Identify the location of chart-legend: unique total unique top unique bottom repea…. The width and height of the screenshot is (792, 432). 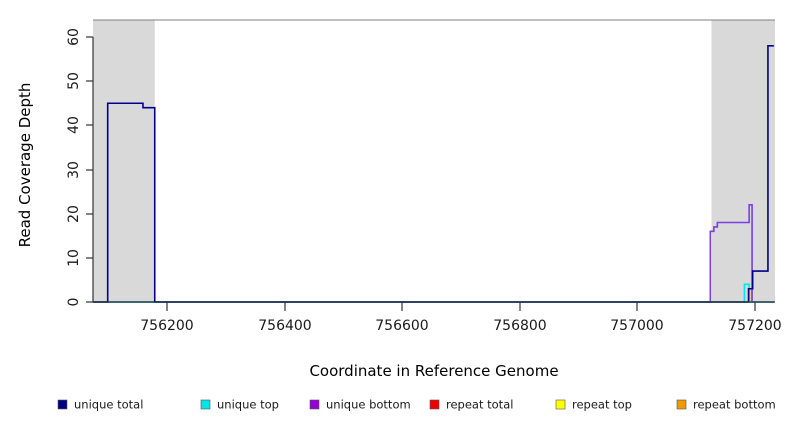
(416, 405).